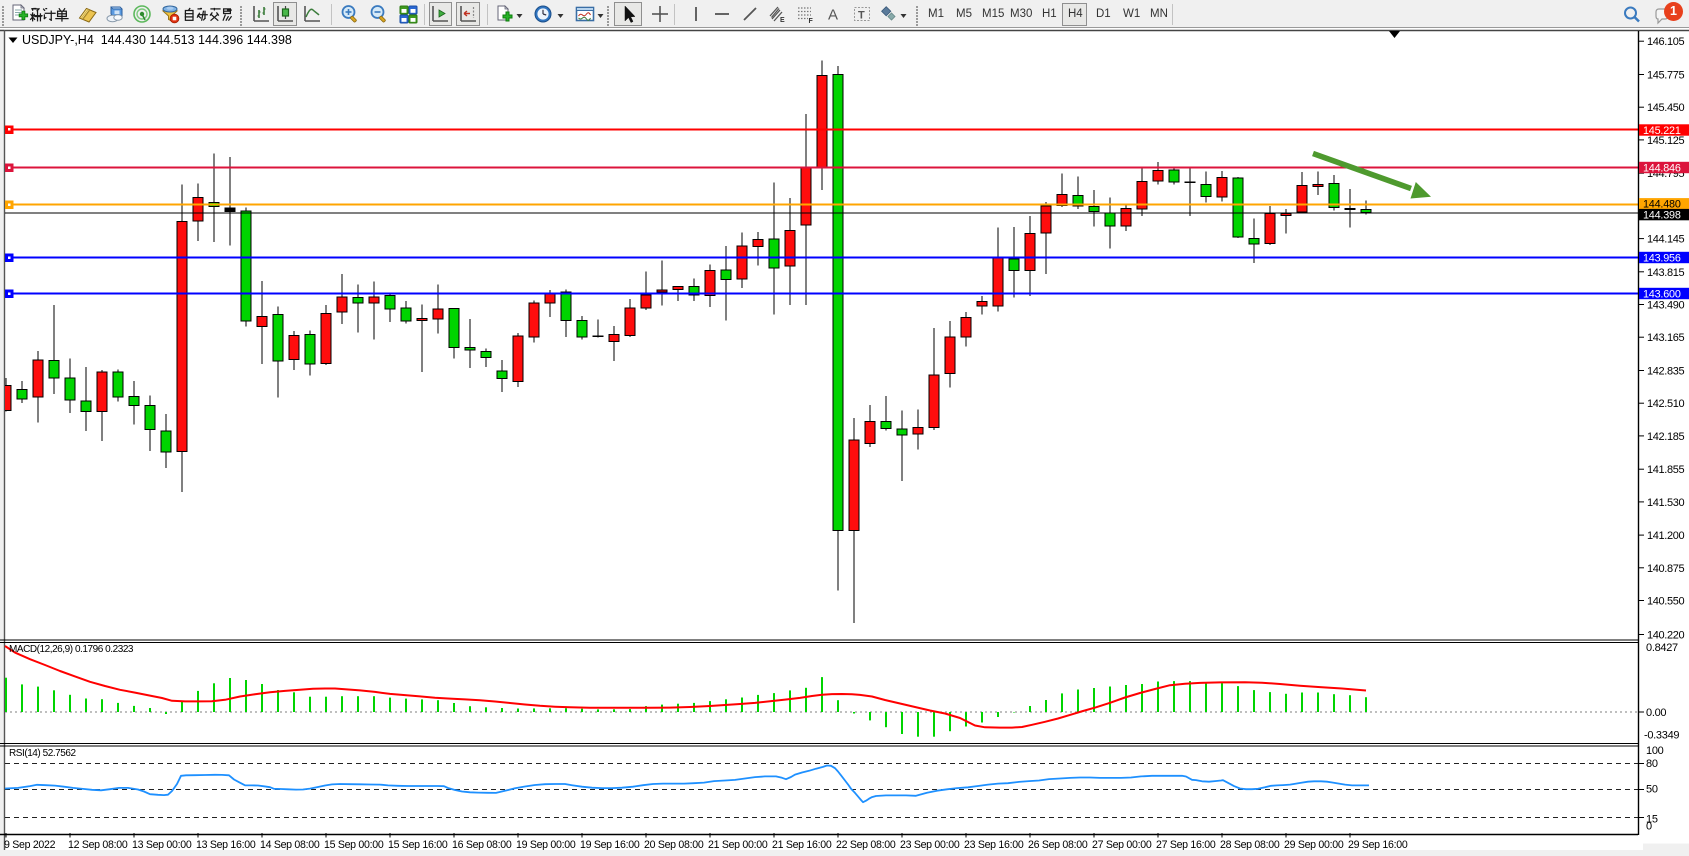 This screenshot has height=856, width=1689. Describe the element at coordinates (1666, 536) in the screenshot. I see `svg-text: 141.200` at that location.